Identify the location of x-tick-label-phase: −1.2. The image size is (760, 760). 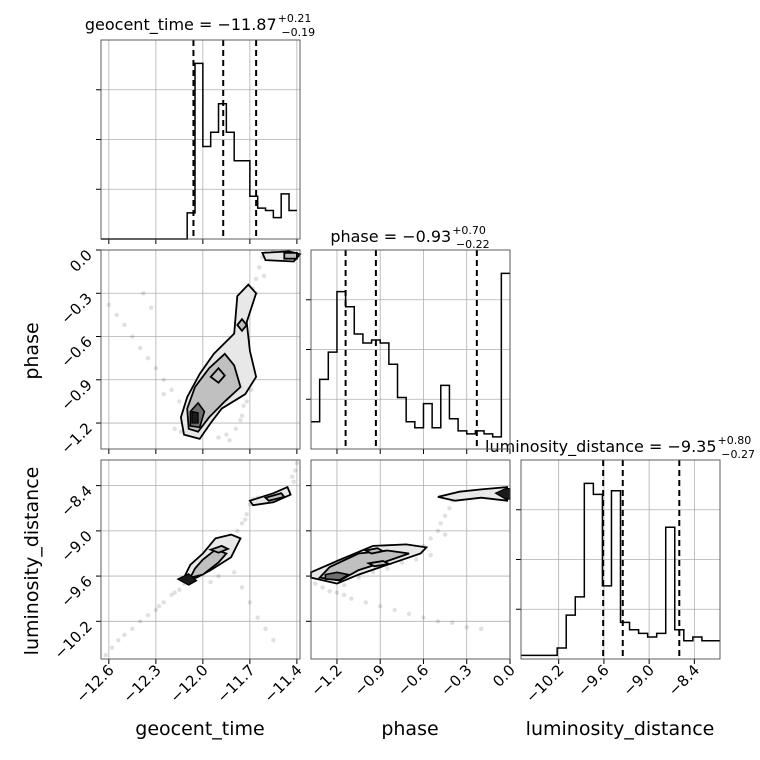
(326, 680).